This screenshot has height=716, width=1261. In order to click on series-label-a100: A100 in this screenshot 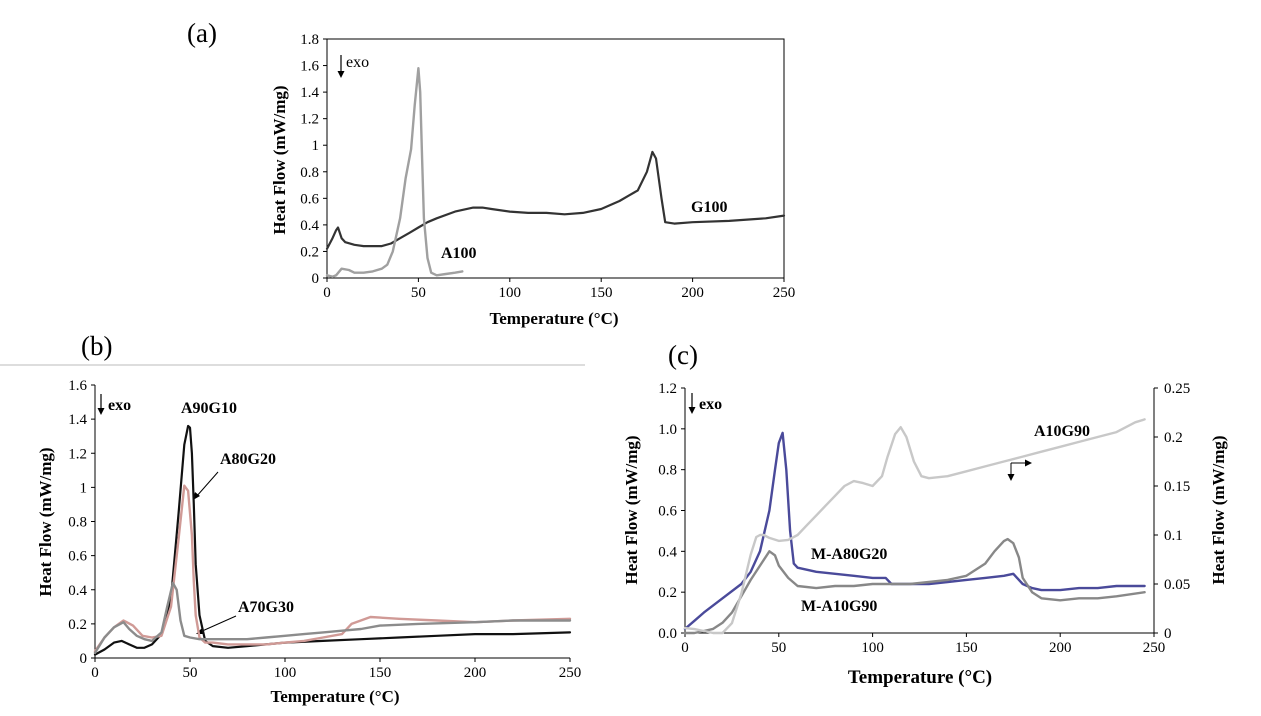, I will do `click(459, 253)`.